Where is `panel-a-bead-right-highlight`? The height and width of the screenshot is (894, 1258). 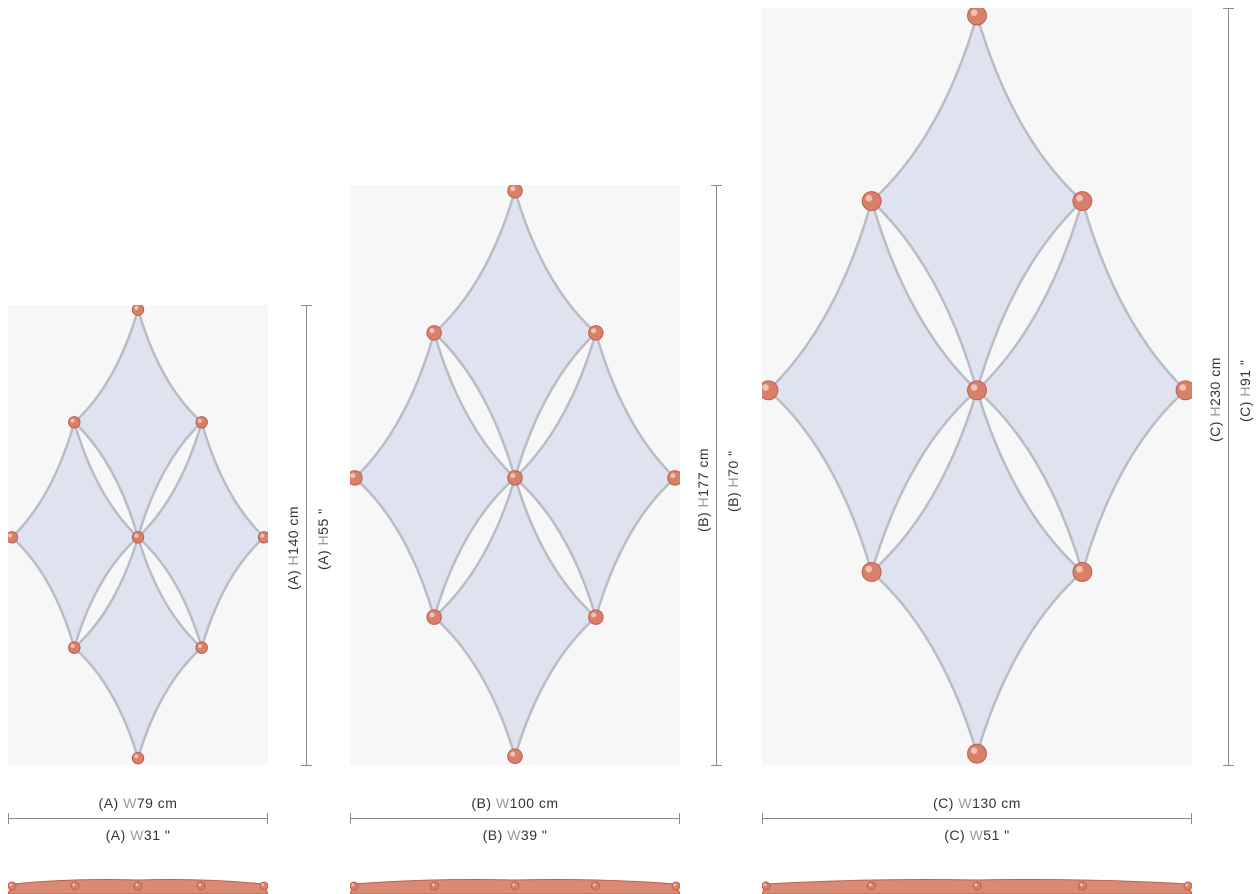 panel-a-bead-right-highlight is located at coordinates (262, 535).